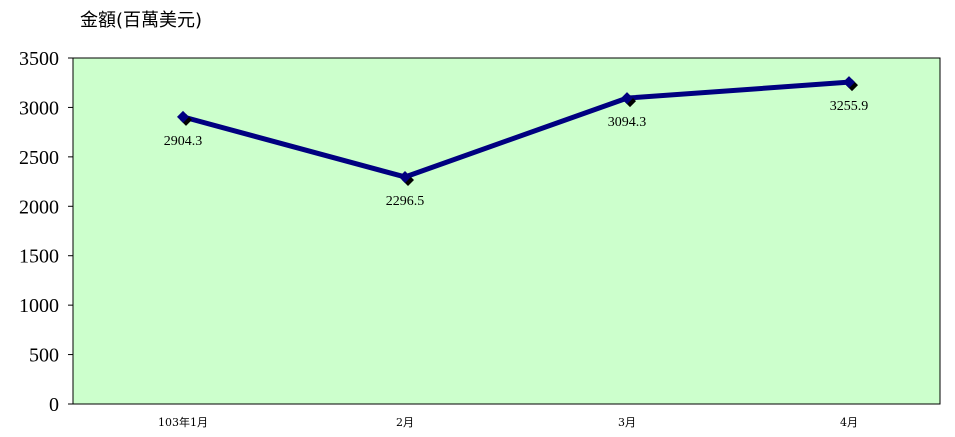  Describe the element at coordinates (849, 422) in the screenshot. I see `x-tick-label: 4月` at that location.